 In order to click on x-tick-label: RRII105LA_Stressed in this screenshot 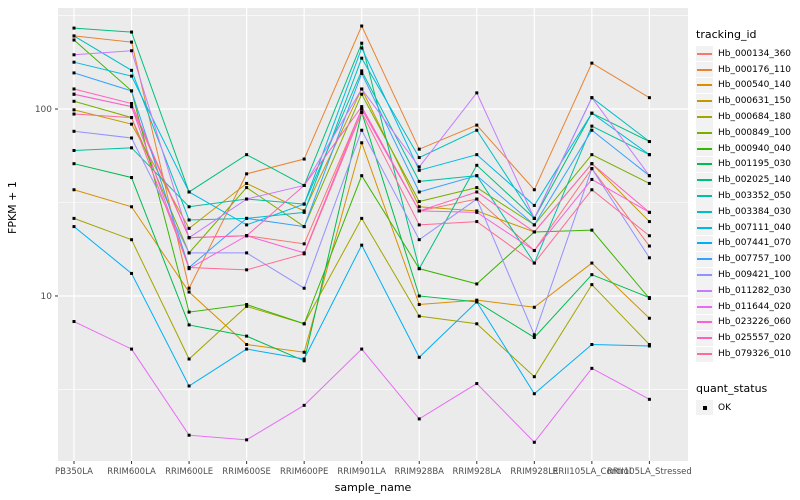, I will do `click(649, 472)`.